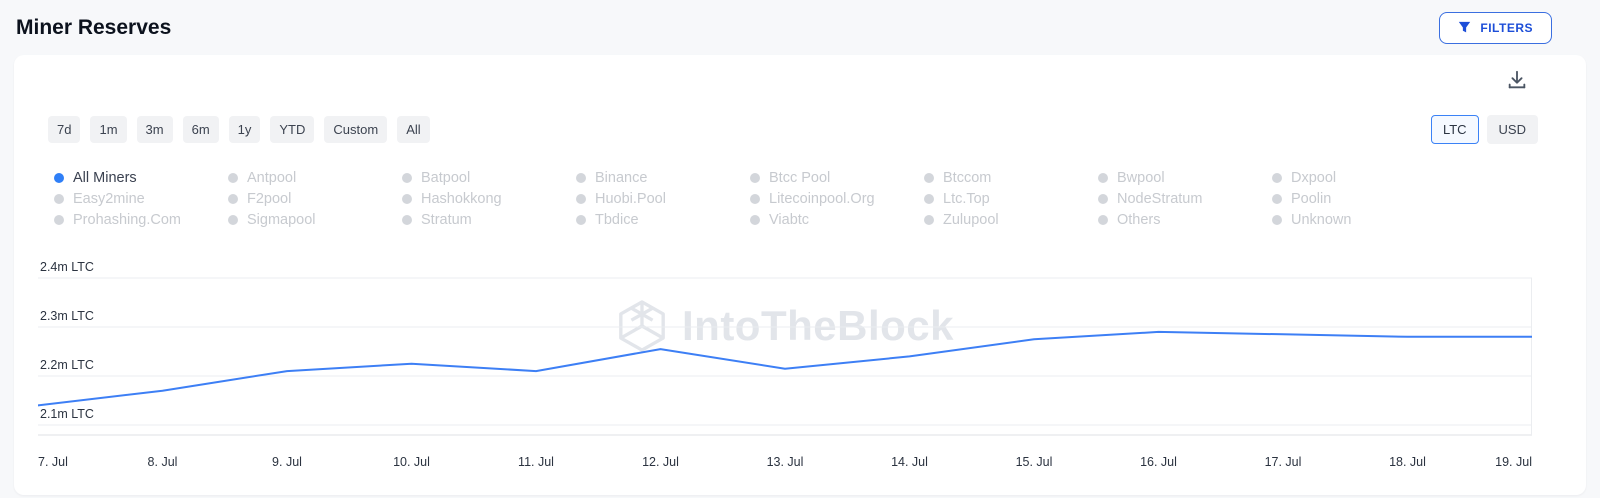 This screenshot has width=1600, height=498. I want to click on filters-button: FILTERS, so click(1495, 27).